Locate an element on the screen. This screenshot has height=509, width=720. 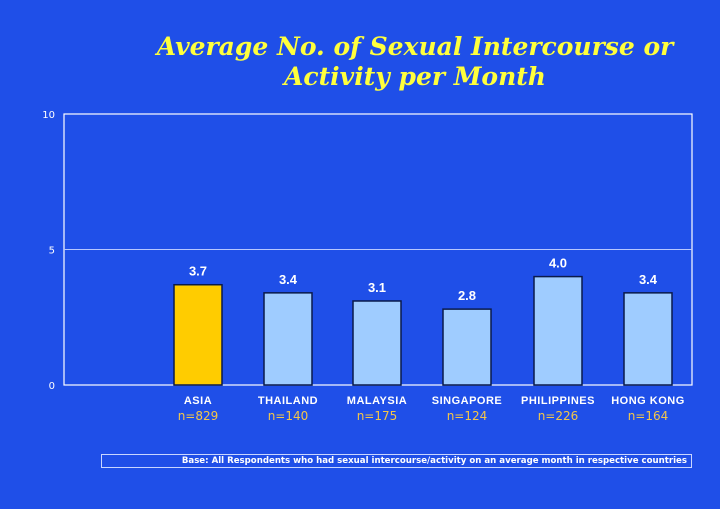
category-label: SINGAPORE is located at coordinates (467, 401).